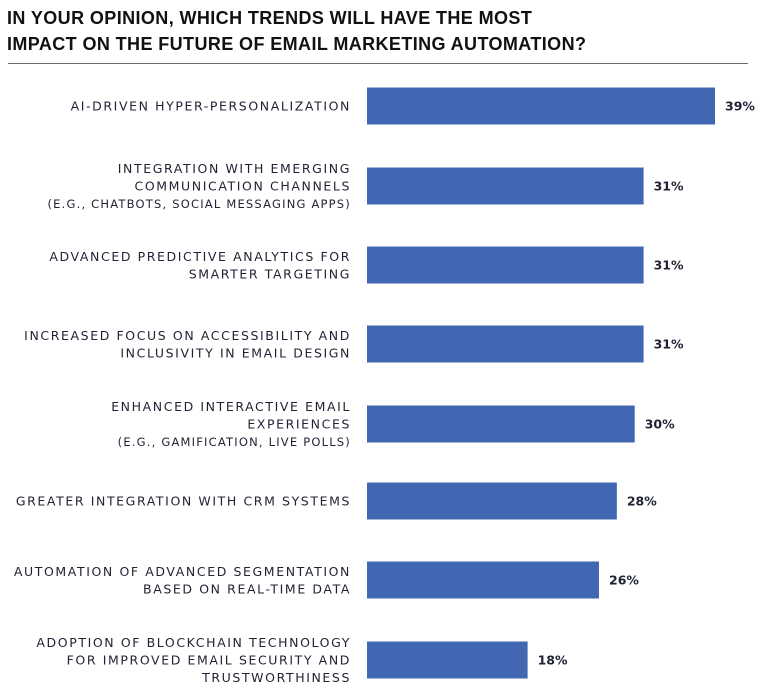  Describe the element at coordinates (231, 406) in the screenshot. I see `category-label-5-line-1: ENHANCED INTERACTIVE EMAIL` at that location.